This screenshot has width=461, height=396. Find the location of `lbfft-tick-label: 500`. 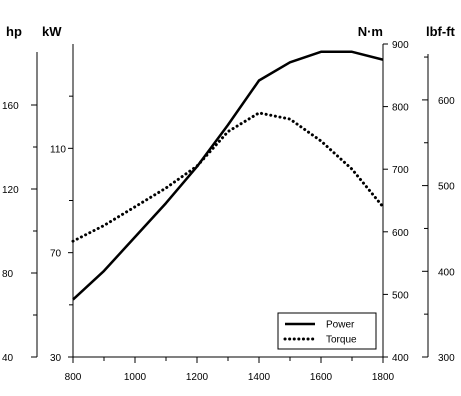

lbfft-tick-label: 500 is located at coordinates (446, 187).